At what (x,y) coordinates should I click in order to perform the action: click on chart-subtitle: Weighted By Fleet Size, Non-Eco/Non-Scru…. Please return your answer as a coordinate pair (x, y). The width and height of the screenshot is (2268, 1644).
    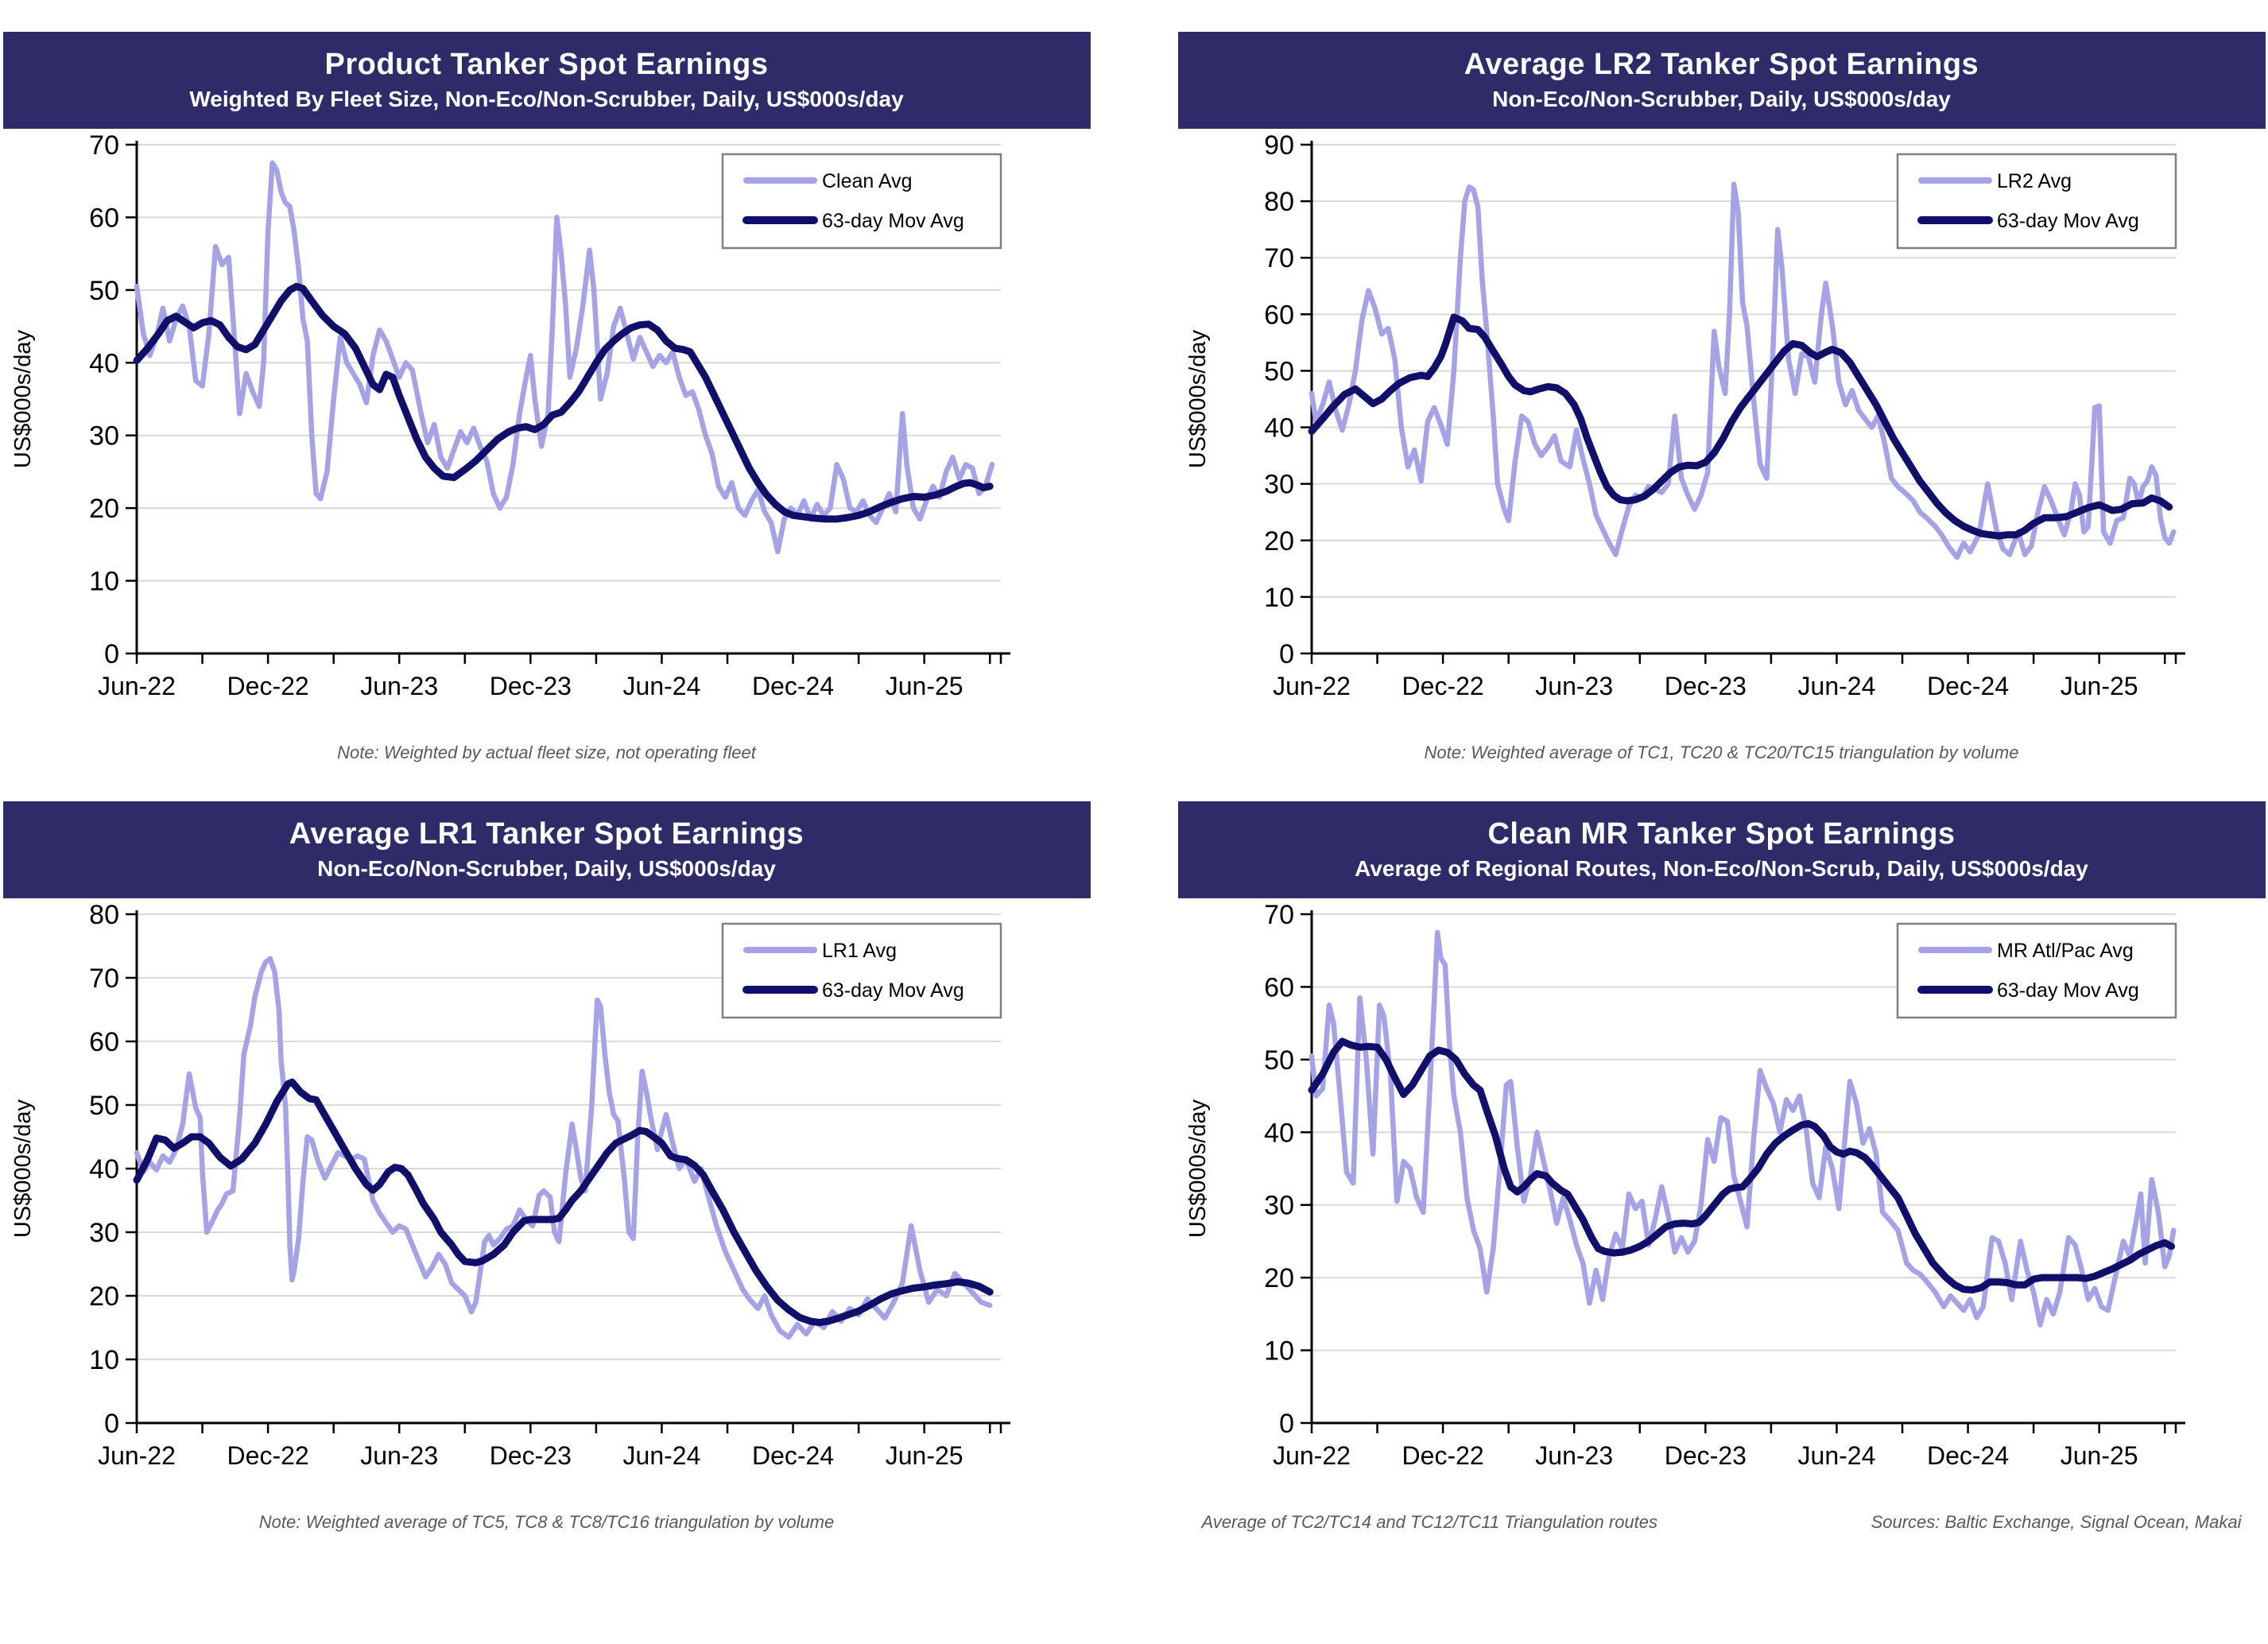
    Looking at the image, I should click on (546, 99).